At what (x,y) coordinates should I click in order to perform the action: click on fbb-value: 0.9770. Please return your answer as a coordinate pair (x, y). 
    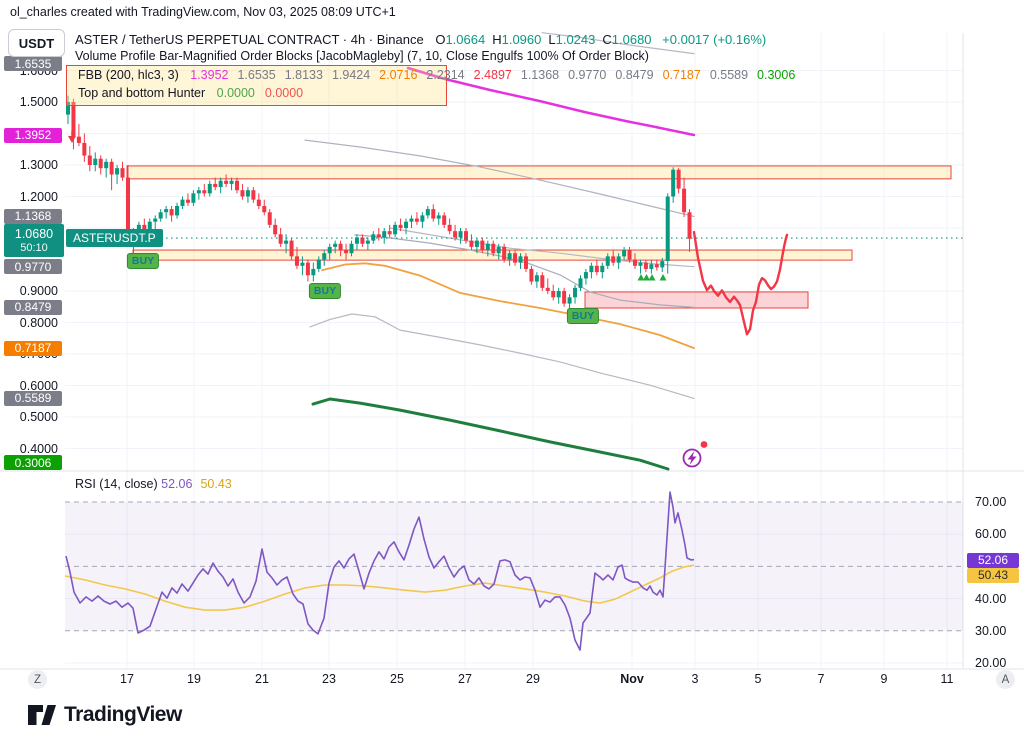
    Looking at the image, I should click on (587, 74).